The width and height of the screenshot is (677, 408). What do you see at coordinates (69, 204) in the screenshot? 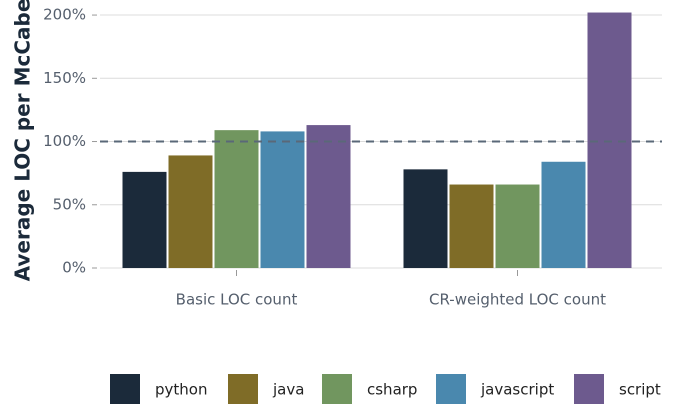
I see `y-tick-label: 50%` at bounding box center [69, 204].